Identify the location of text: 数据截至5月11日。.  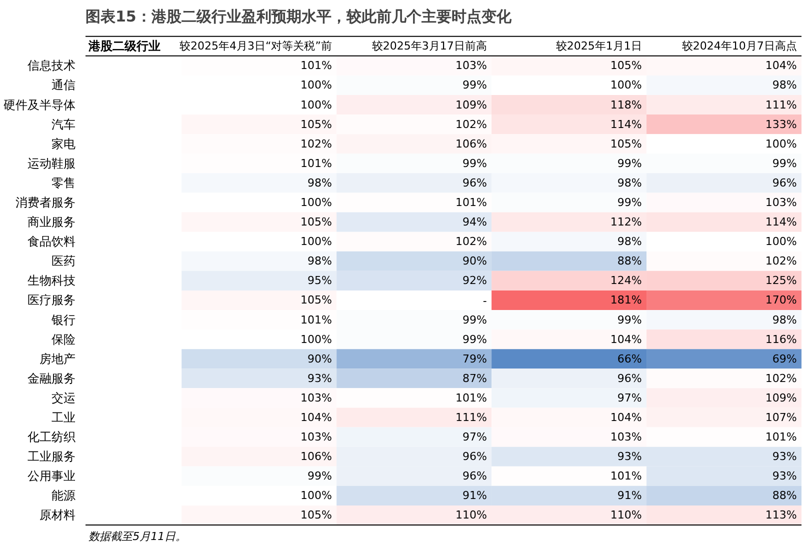
(137, 536).